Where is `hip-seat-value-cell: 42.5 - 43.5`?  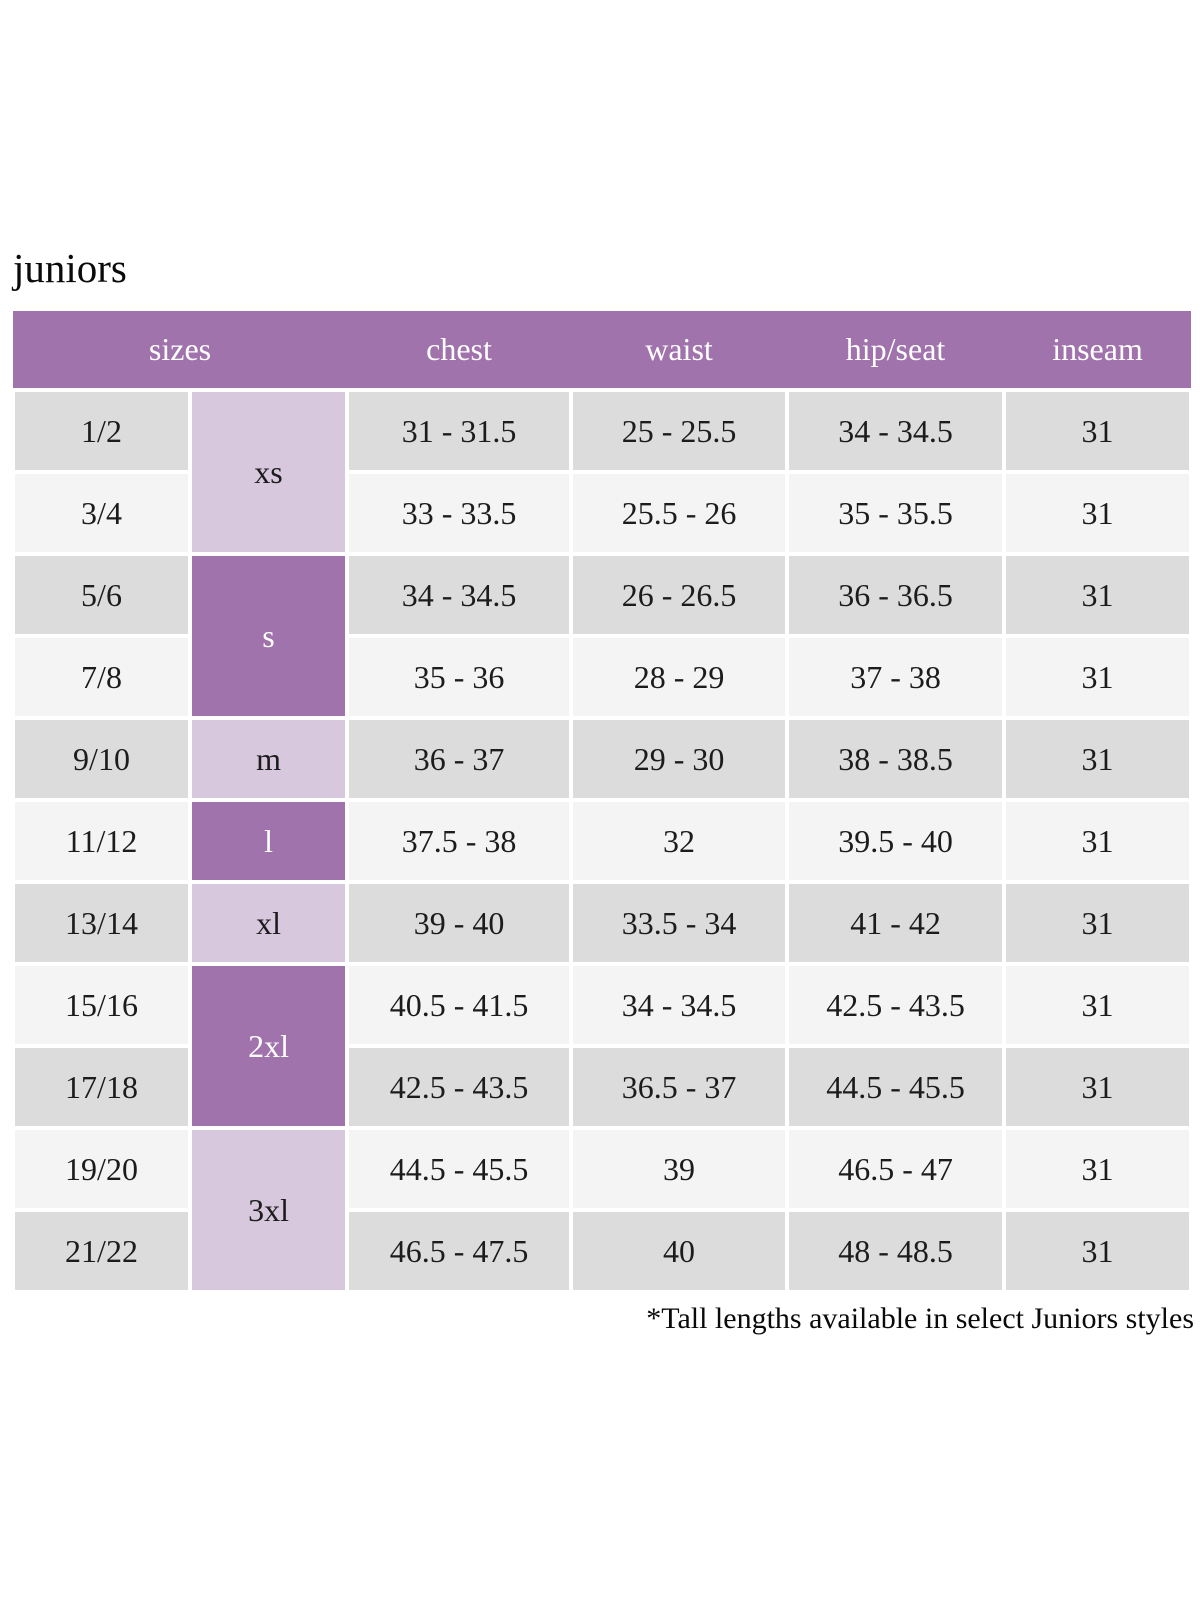
hip-seat-value-cell: 42.5 - 43.5 is located at coordinates (896, 1005).